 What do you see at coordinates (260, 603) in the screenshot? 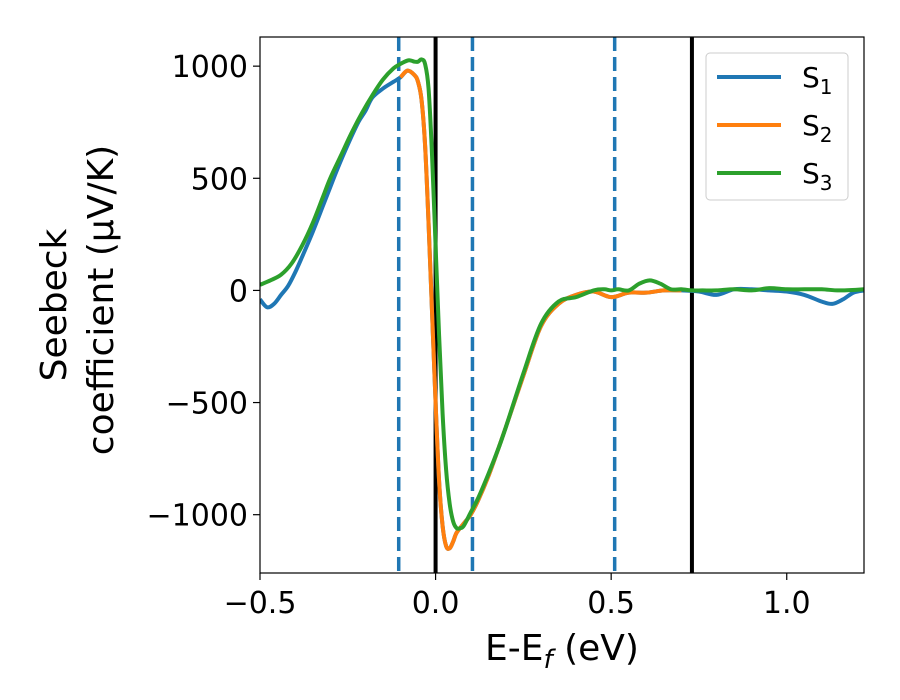
I see `x-tick-label: −0.5` at bounding box center [260, 603].